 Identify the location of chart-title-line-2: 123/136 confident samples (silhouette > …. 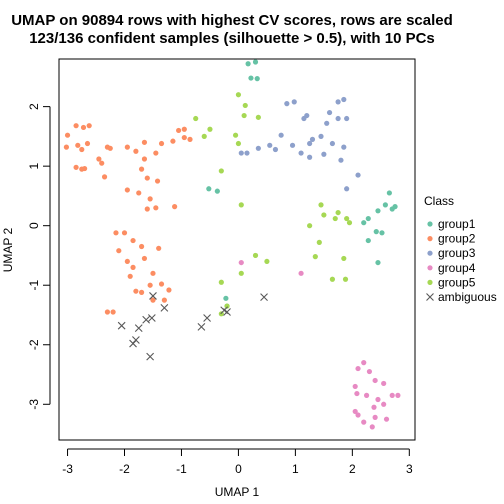
(232, 38).